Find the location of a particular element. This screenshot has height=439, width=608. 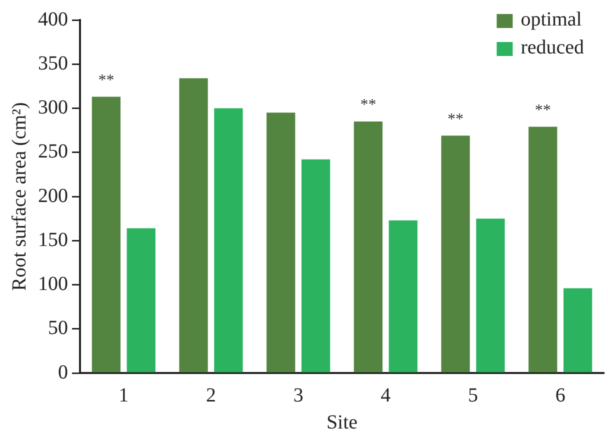

x-axis-title: Site is located at coordinates (342, 422).